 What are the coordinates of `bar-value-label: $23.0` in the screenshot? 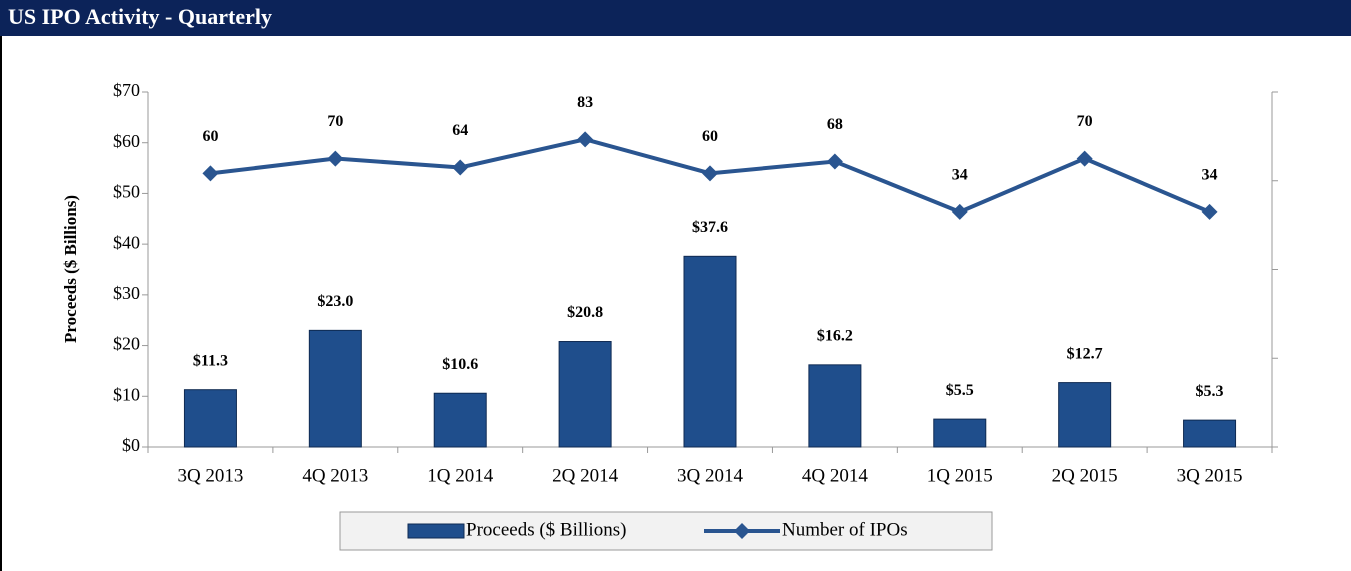 It's located at (335, 301).